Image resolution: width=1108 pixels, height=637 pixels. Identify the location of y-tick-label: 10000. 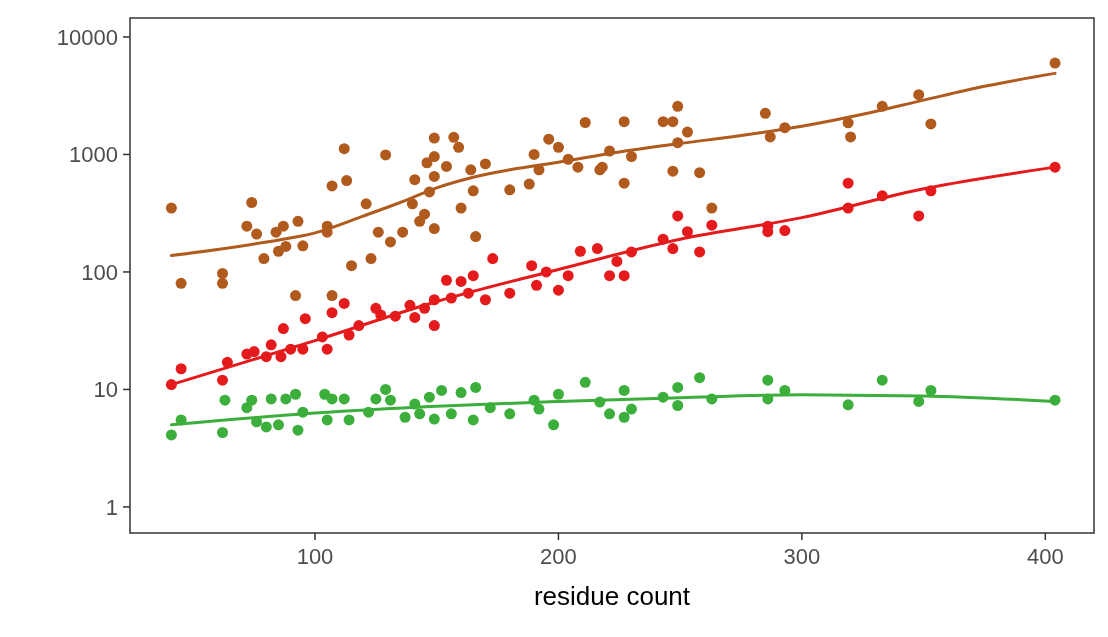
(87, 37).